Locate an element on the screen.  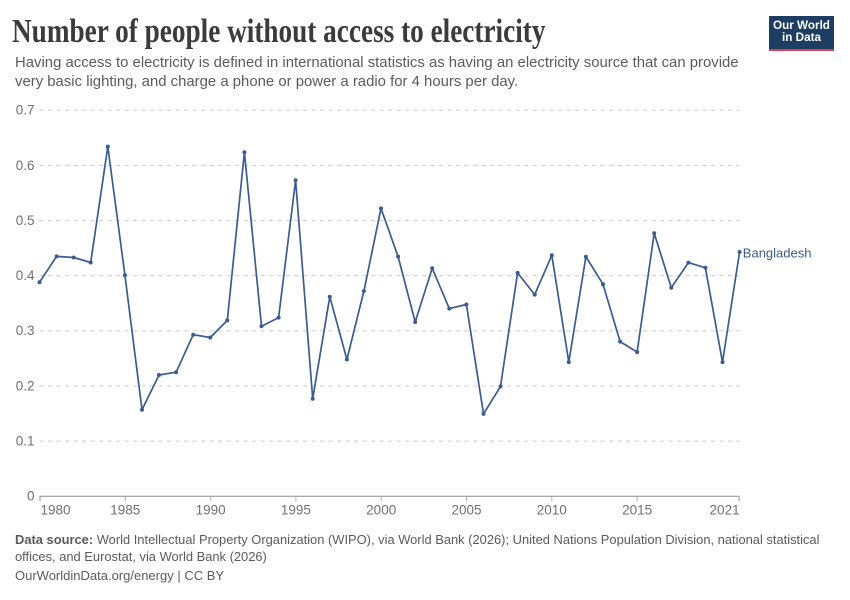
svg-text: 0.7 is located at coordinates (25, 110).